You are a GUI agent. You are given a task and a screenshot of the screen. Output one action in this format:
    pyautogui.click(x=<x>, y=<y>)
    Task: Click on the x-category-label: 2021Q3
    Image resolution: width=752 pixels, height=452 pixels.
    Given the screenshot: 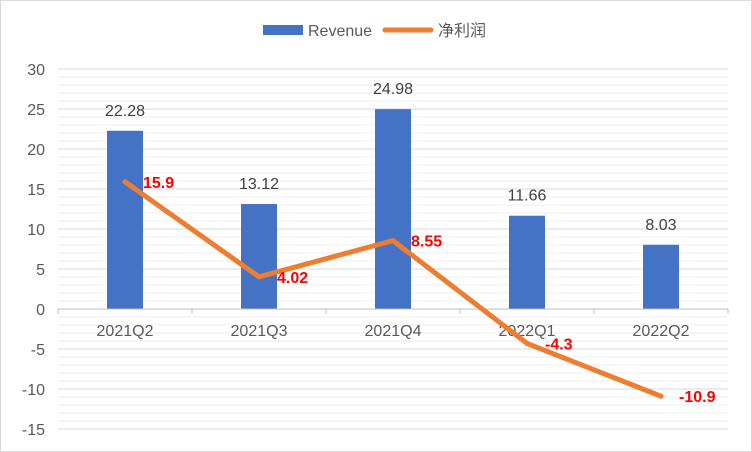 What is the action you would take?
    pyautogui.click(x=259, y=331)
    